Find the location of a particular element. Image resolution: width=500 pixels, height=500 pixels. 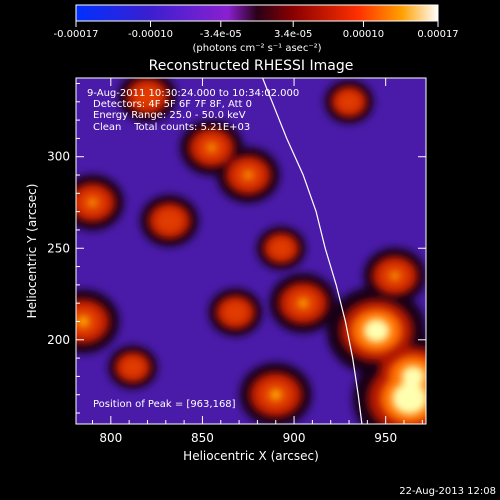

annotation-detectors: Detectors: 4F 5F 6F 7F 8F, Att 0 is located at coordinates (172, 104).